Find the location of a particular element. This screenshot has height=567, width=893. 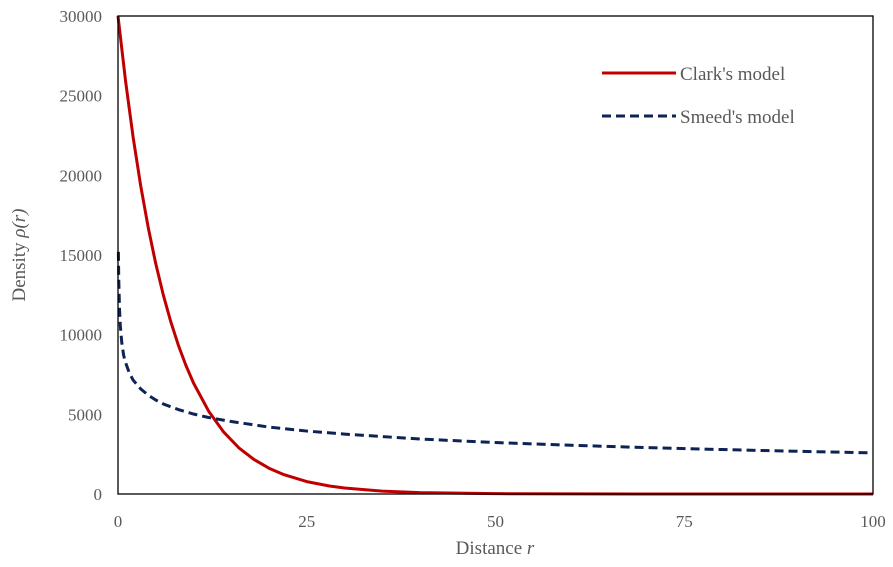

x-tick-label: 50 is located at coordinates (495, 521).